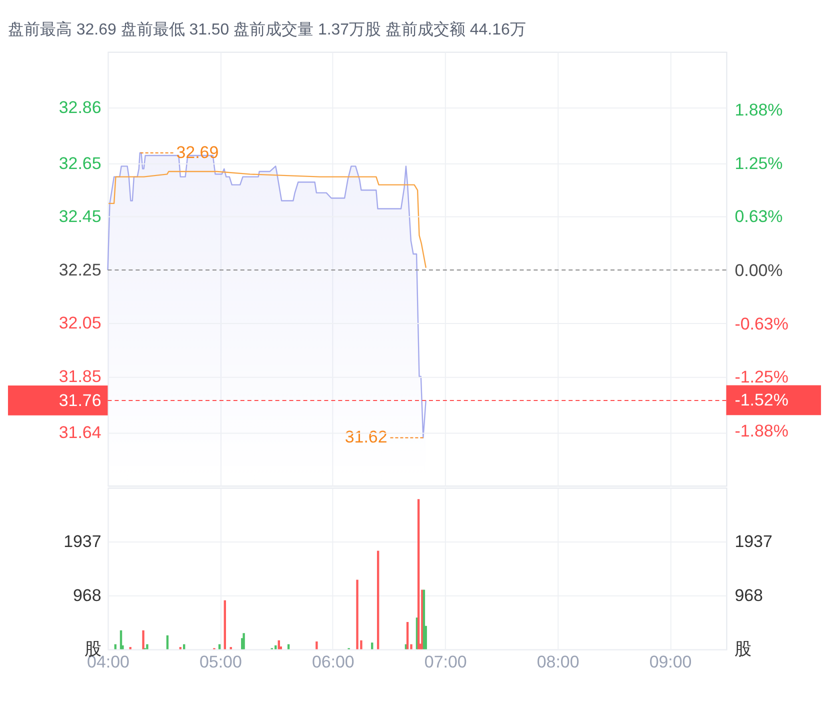 This screenshot has width=822, height=701. Describe the element at coordinates (83, 542) in the screenshot. I see `y-tick-label: 1937` at that location.